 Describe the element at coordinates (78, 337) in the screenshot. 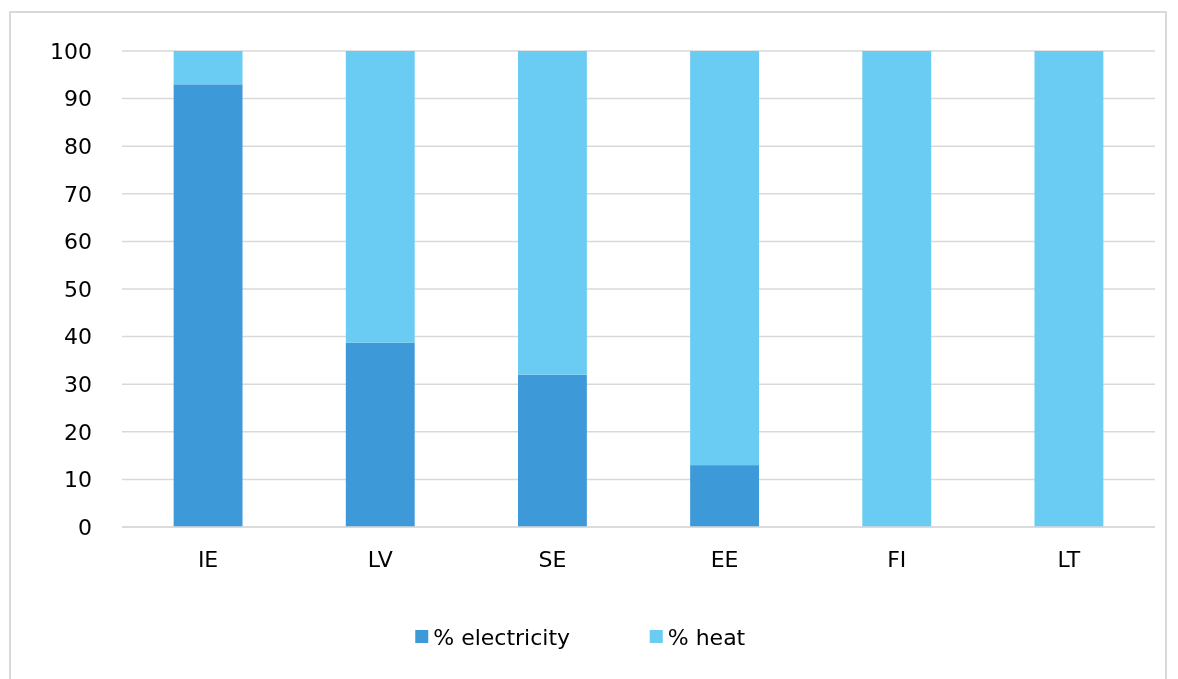

I see `y-tick-label: 40` at that location.